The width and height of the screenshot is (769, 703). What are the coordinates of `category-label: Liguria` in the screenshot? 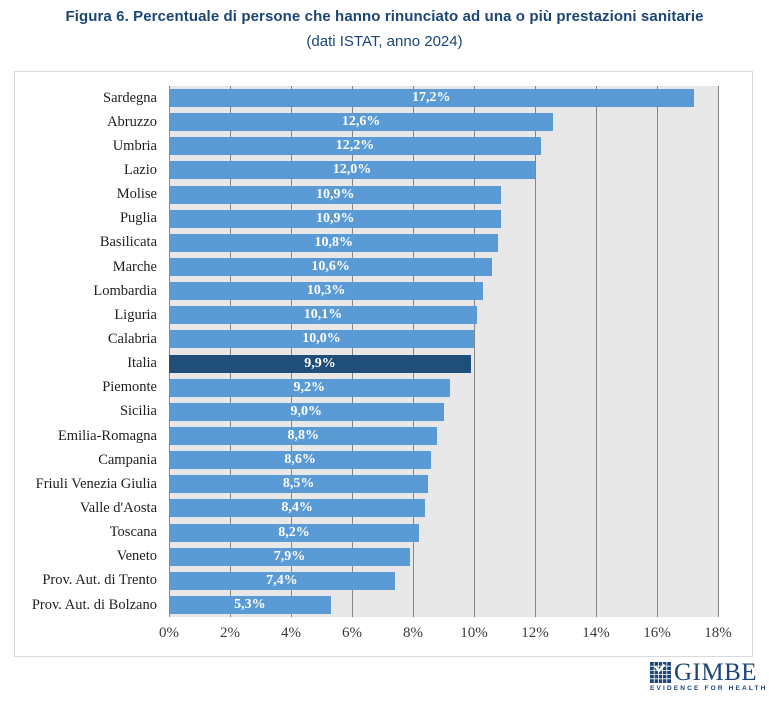 It's located at (135, 314).